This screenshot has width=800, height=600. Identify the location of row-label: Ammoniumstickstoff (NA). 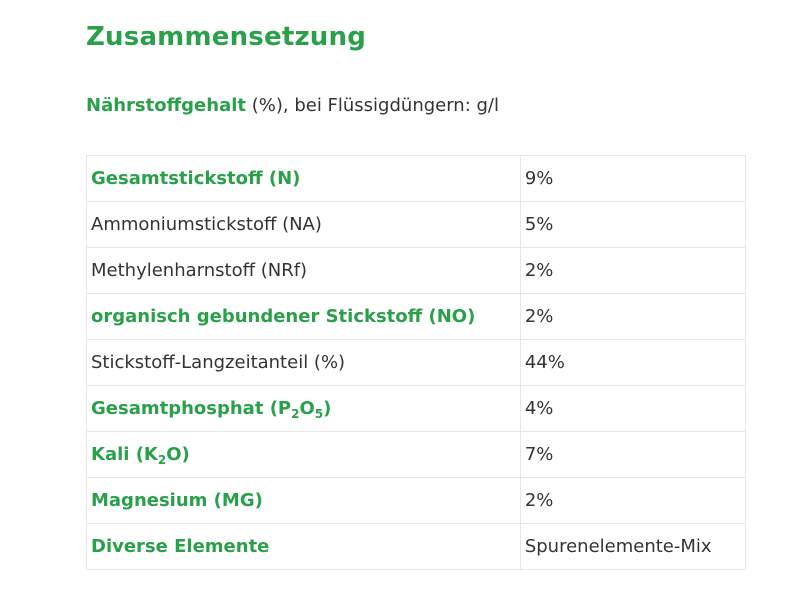
(303, 224).